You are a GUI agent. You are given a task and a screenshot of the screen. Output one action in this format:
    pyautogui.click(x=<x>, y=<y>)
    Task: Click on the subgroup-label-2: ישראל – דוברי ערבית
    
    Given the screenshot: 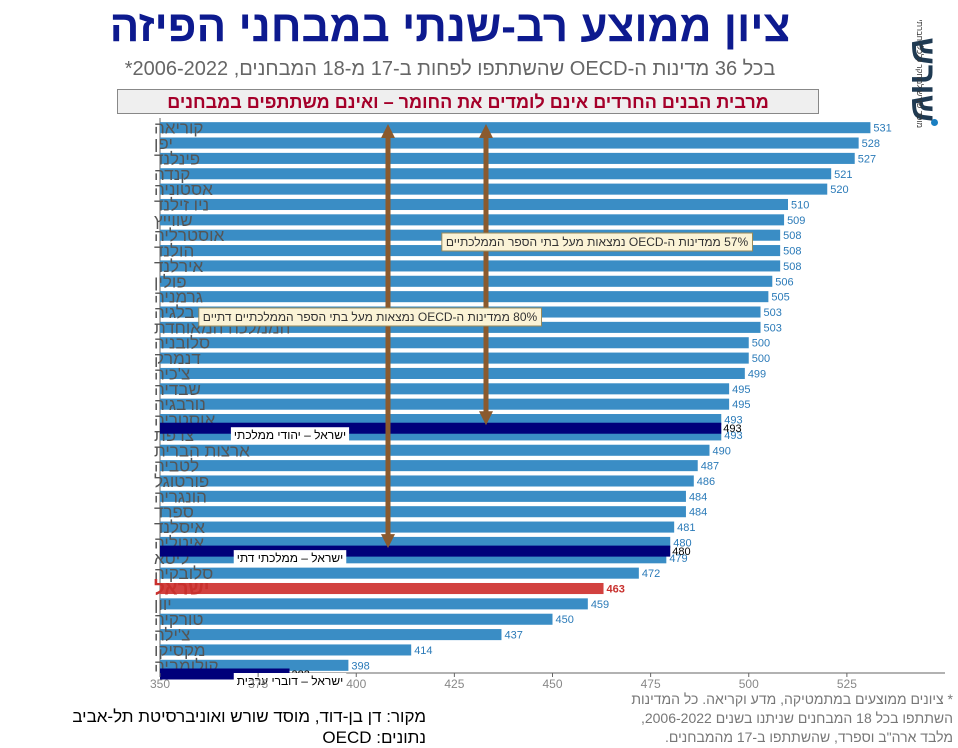 What is the action you would take?
    pyautogui.click(x=290, y=681)
    